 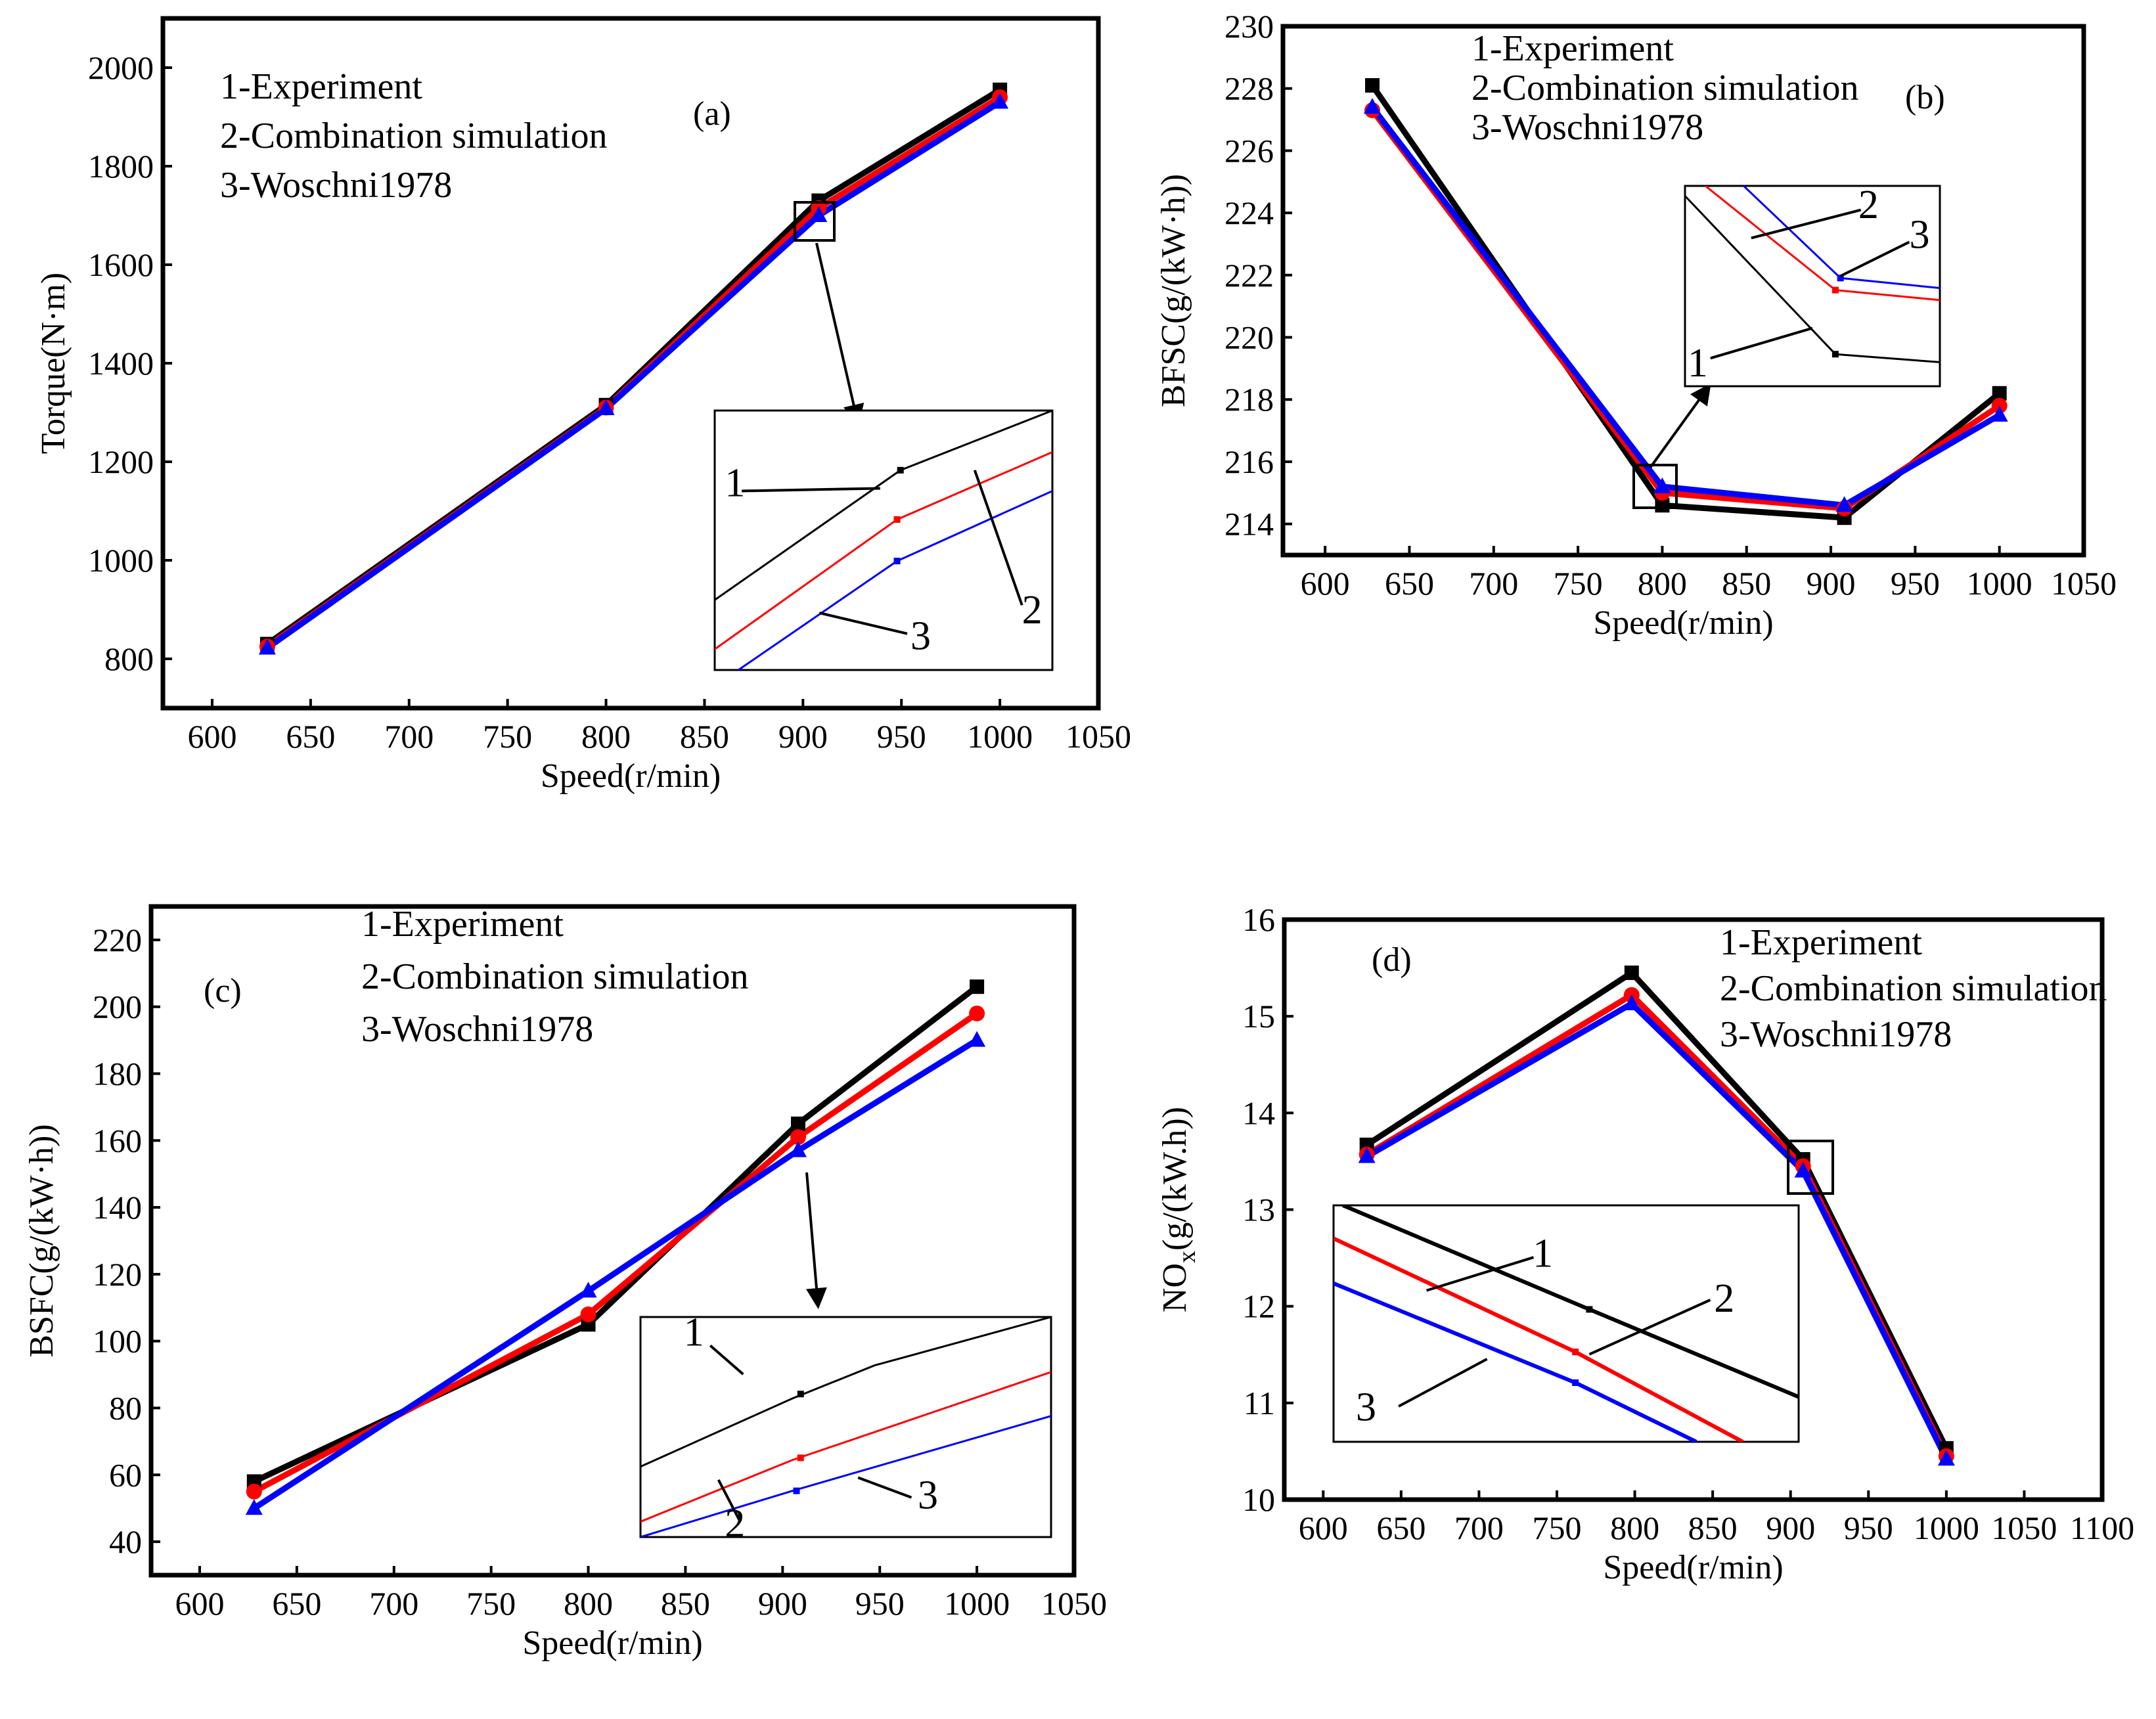 I want to click on y-tick-label: 2000, so click(x=121, y=67).